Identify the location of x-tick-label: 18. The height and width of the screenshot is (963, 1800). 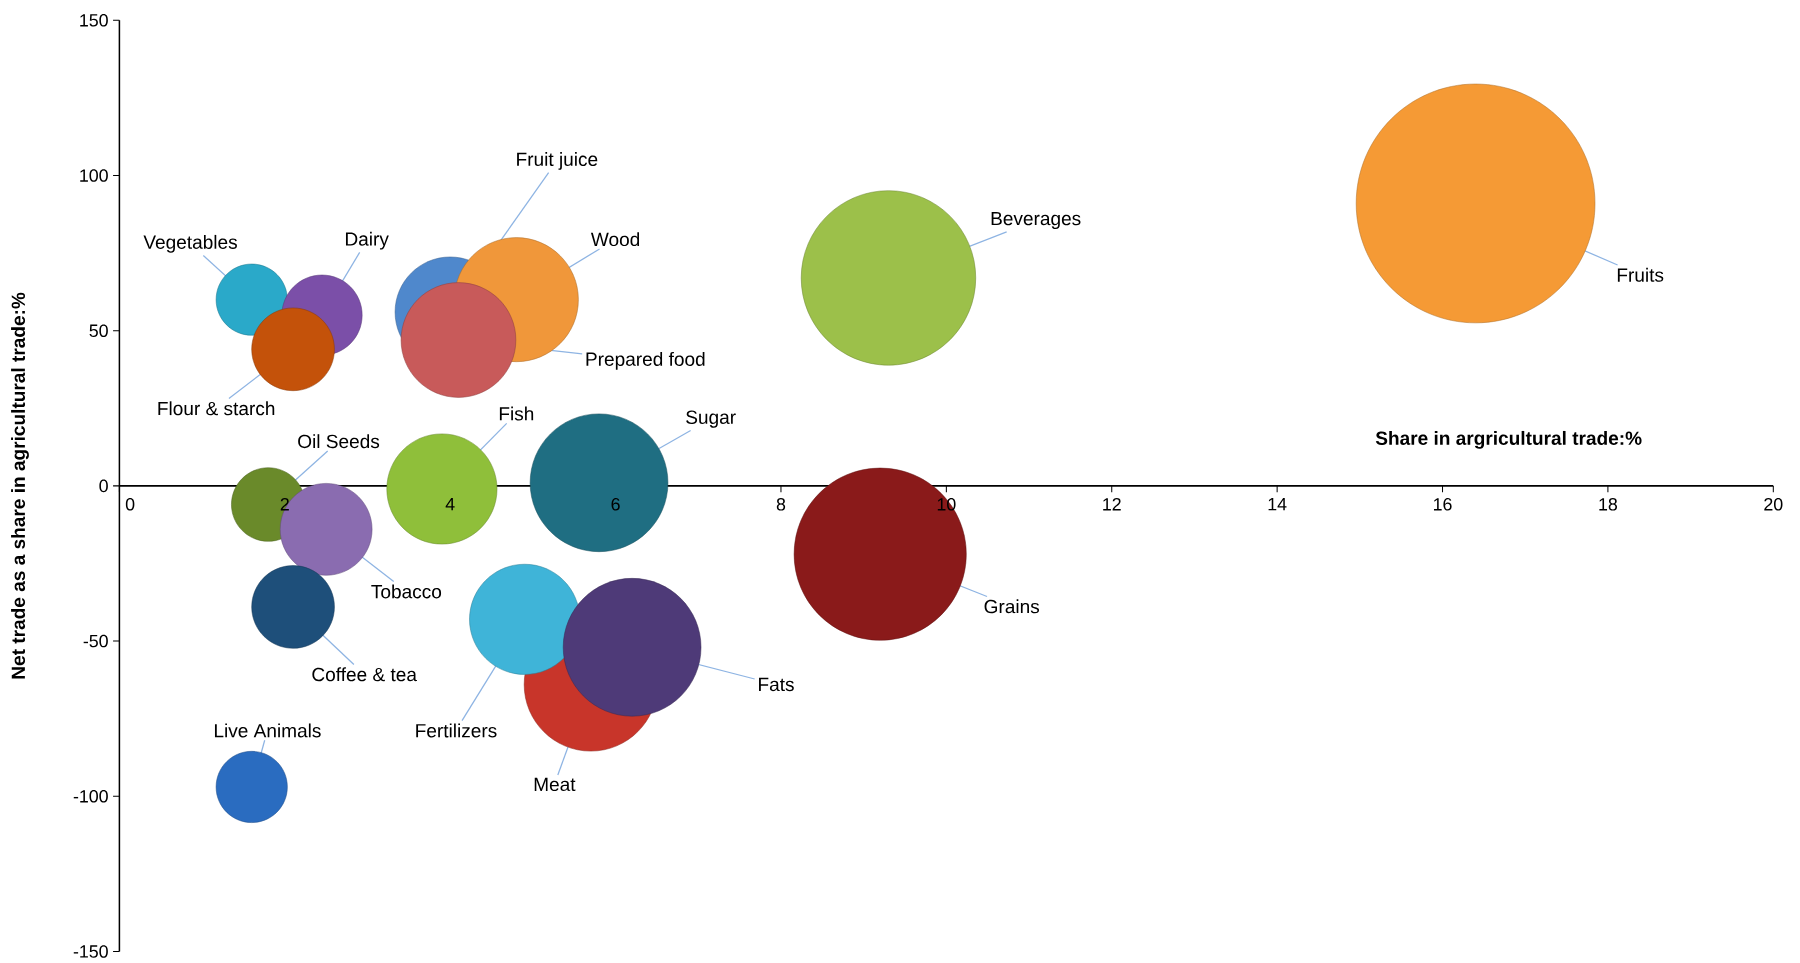
(1608, 504).